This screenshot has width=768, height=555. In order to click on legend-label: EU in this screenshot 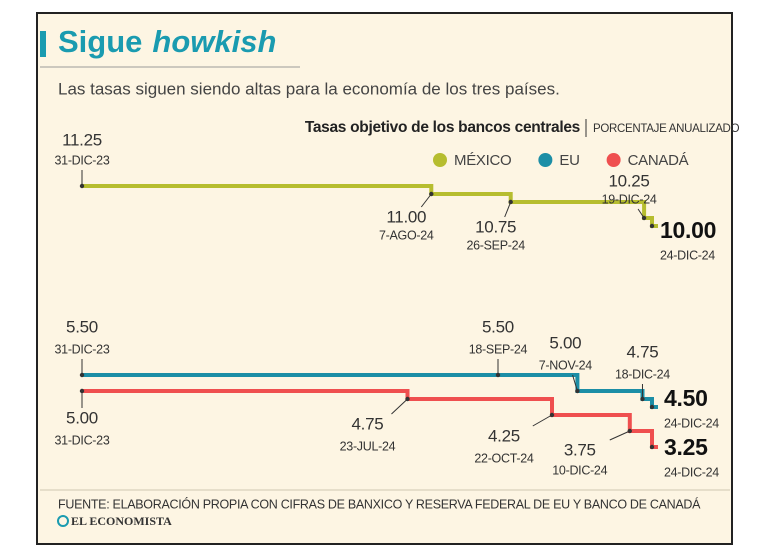, I will do `click(569, 160)`.